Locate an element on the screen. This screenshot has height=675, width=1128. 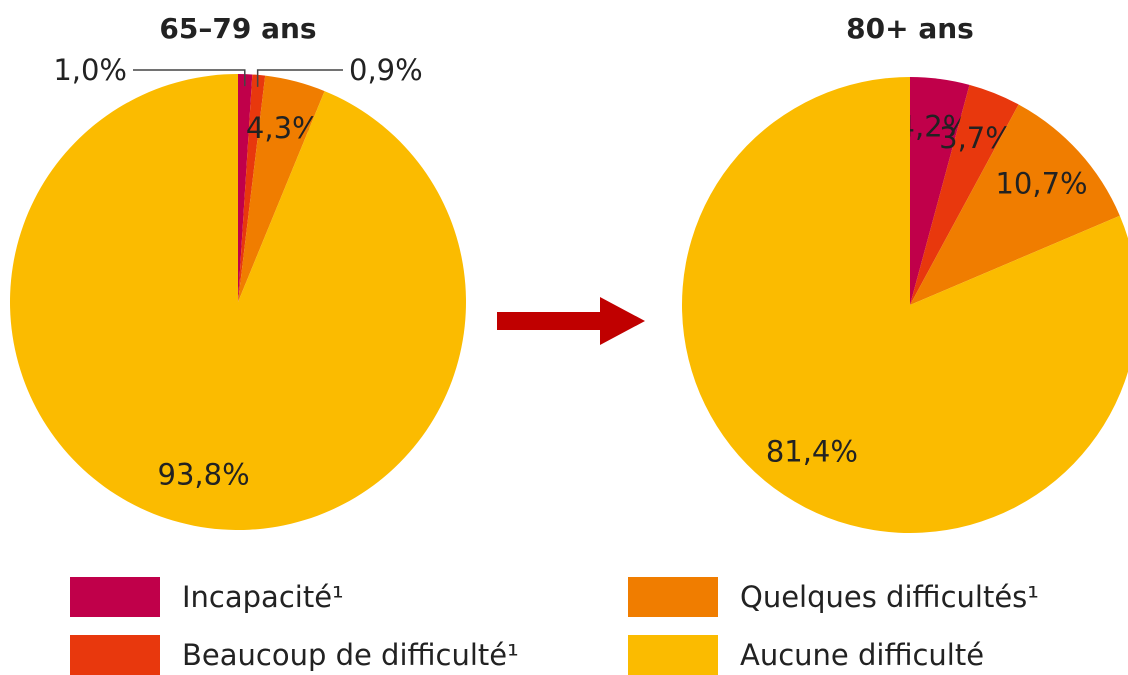
value-label: 10,7% is located at coordinates (1041, 183).